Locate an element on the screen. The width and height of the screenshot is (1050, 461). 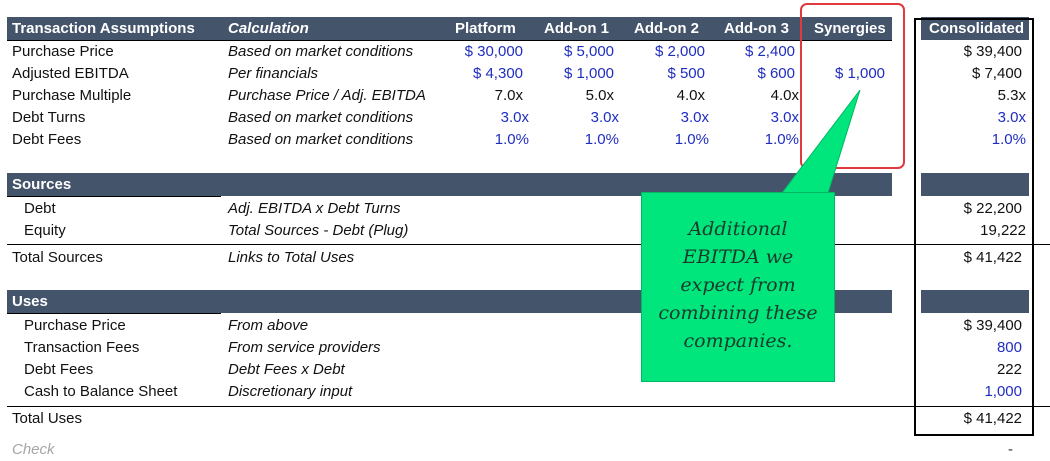
uses-purchase-price-consolidated-cell: $ 39,400 is located at coordinates (992, 325).